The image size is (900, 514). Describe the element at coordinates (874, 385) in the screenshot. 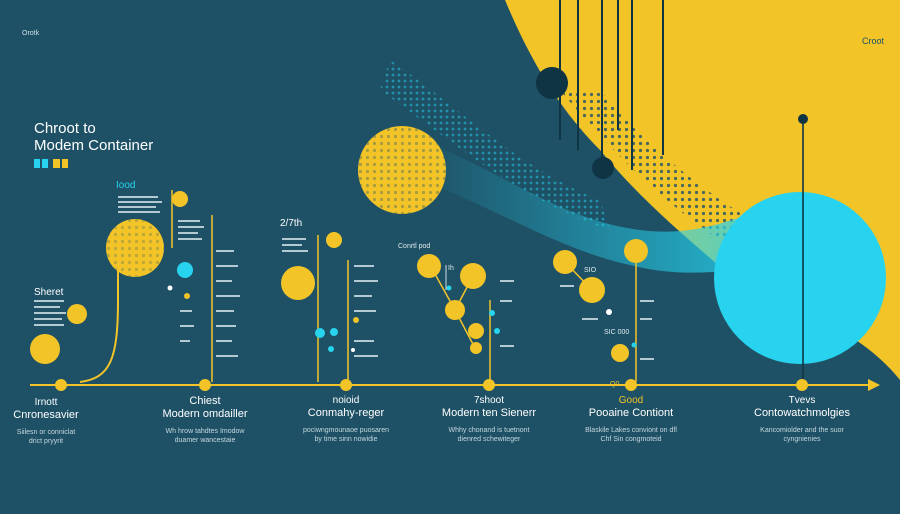

I see `timeline-arrowhead` at that location.